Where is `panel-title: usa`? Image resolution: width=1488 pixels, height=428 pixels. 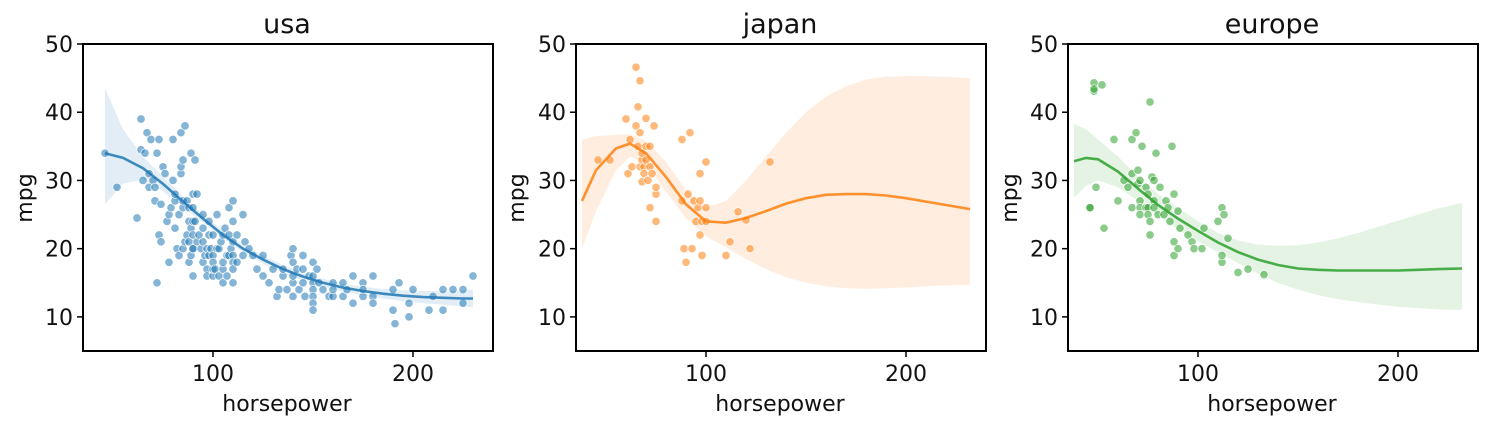 panel-title: usa is located at coordinates (287, 24).